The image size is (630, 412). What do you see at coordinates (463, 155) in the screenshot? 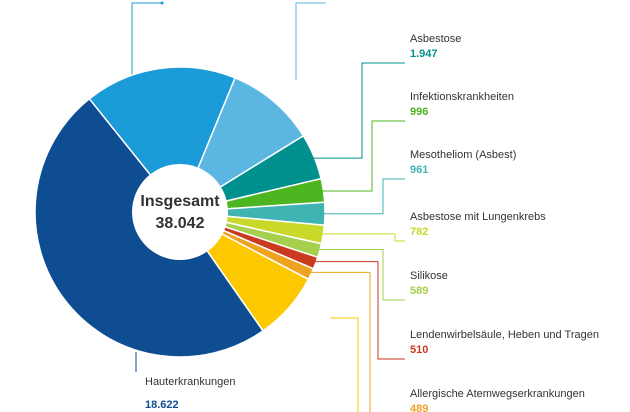
I see `category-label: Mesotheliom (Asbest)` at bounding box center [463, 155].